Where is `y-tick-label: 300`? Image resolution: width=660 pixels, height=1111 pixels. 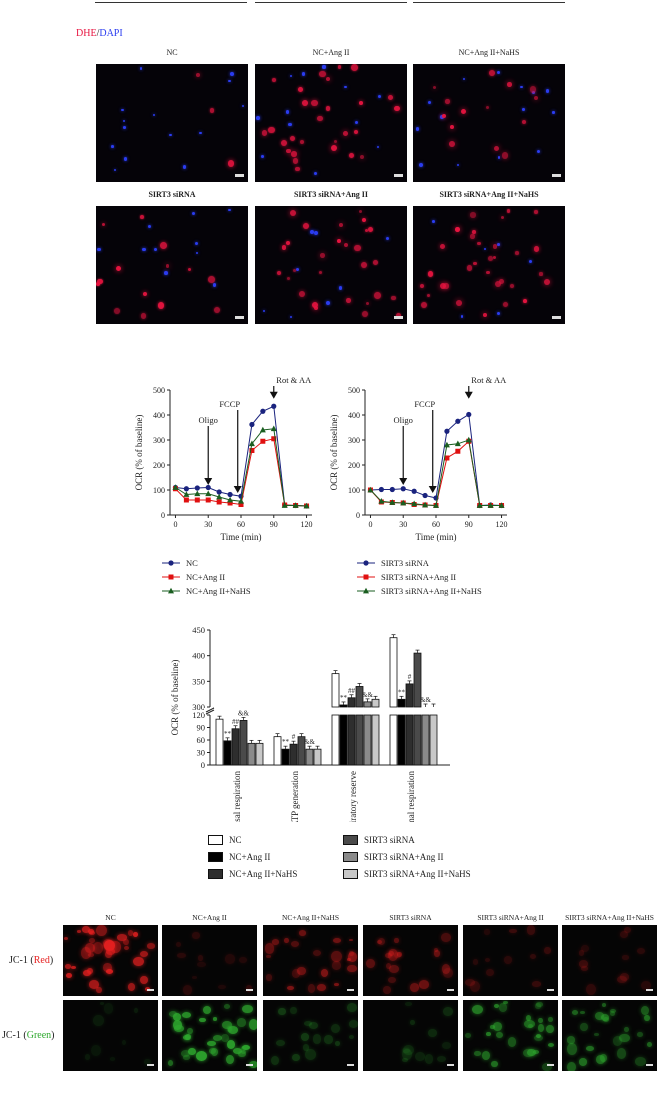 y-tick-label: 300 is located at coordinates (198, 707).